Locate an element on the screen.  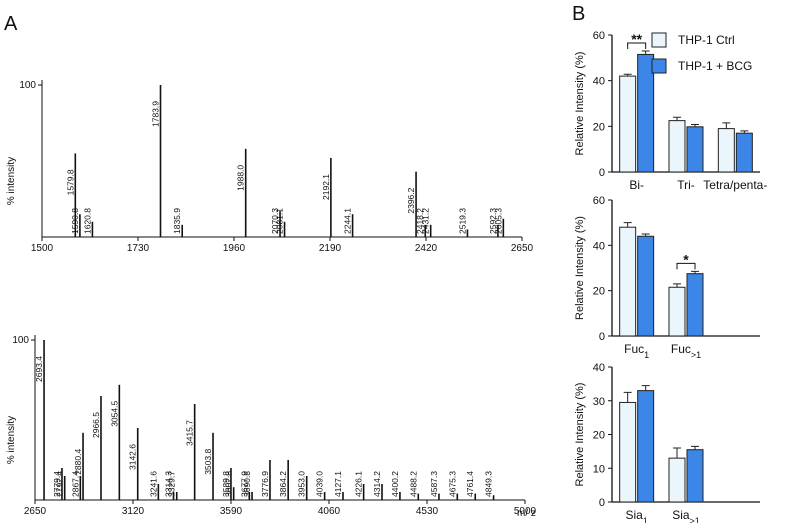
peak-label: 4039.0 is located at coordinates (320, 484).